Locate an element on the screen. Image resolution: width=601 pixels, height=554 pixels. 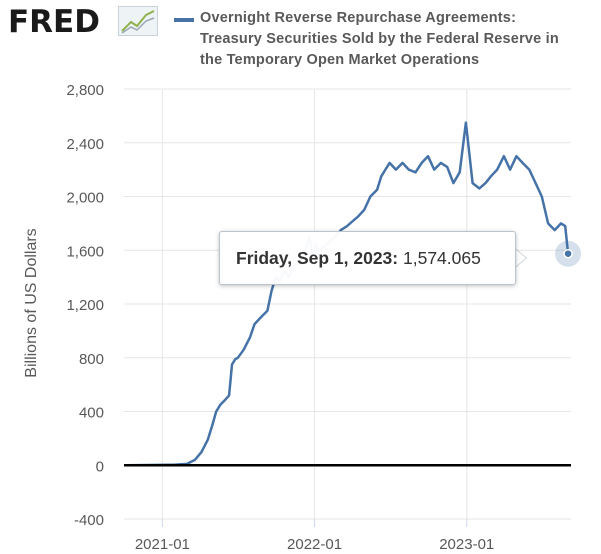
y-tick-label: 1,600 is located at coordinates (85, 251).